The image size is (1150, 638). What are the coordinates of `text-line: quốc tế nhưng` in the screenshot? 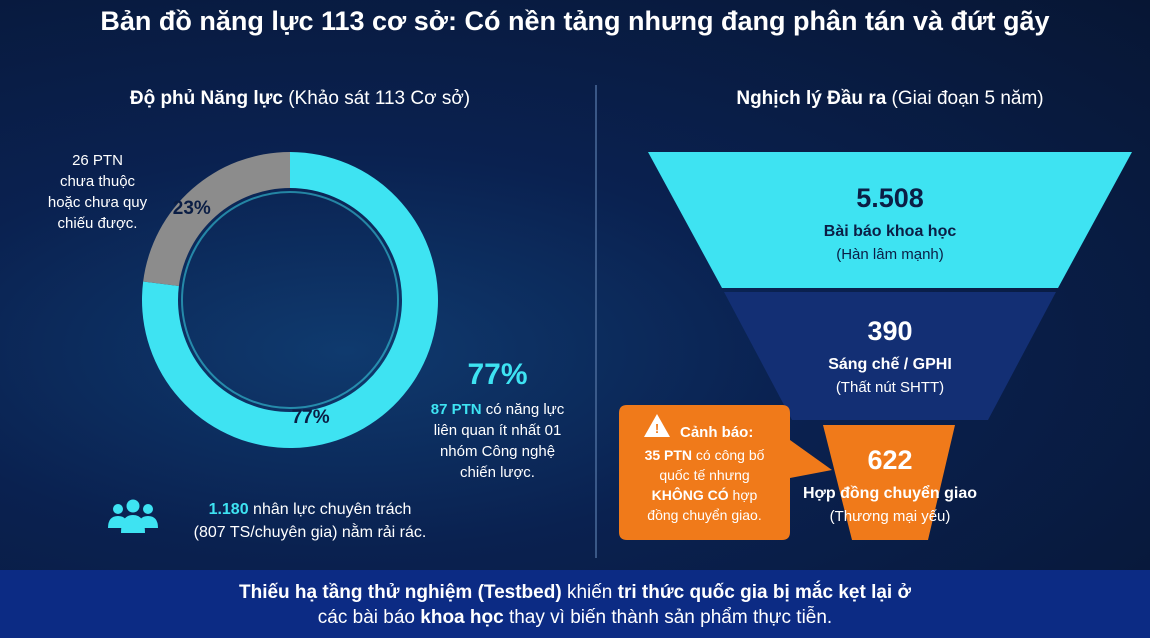 It's located at (704, 475).